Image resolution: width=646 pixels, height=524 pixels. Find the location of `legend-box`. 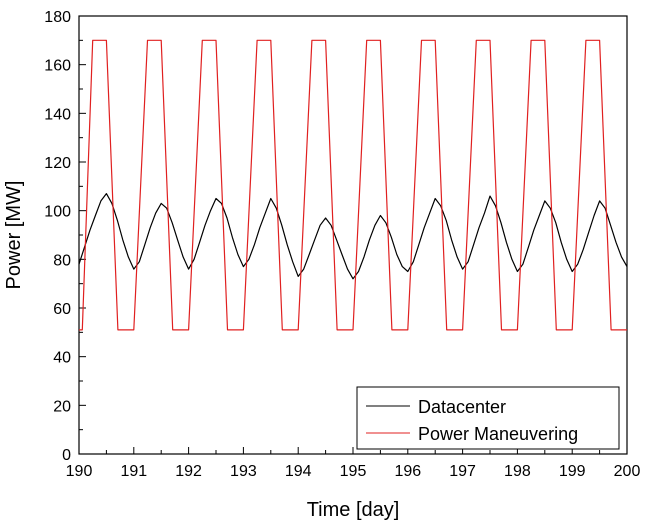

legend-box is located at coordinates (488, 418).